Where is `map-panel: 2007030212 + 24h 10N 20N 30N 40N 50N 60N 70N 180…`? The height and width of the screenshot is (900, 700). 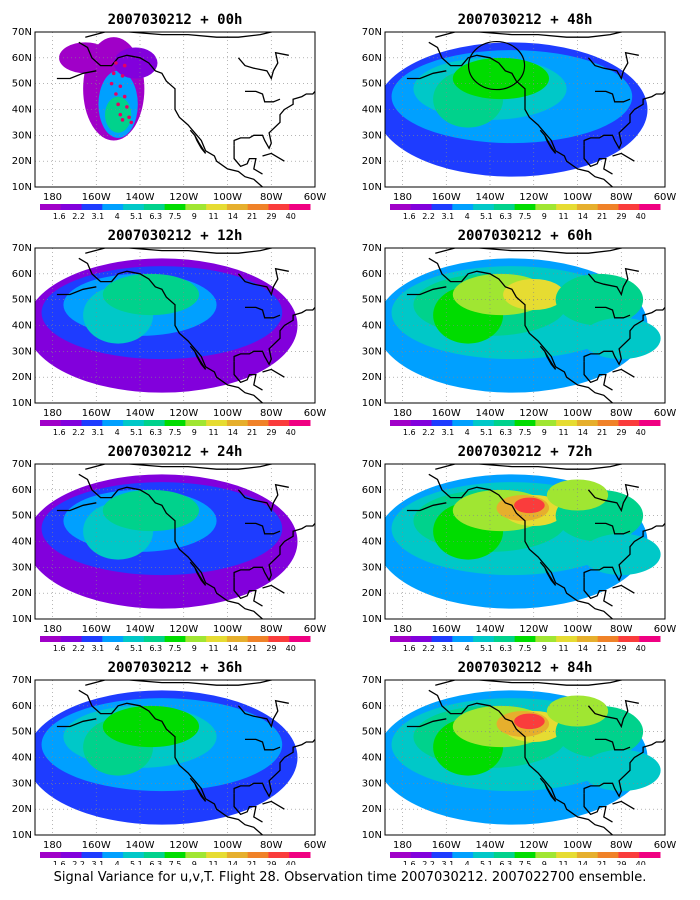
map-panel: 2007030212 + 24h 10N 20N 30N 40N 50N 60N 70N 180… is located at coordinates (169, 548).